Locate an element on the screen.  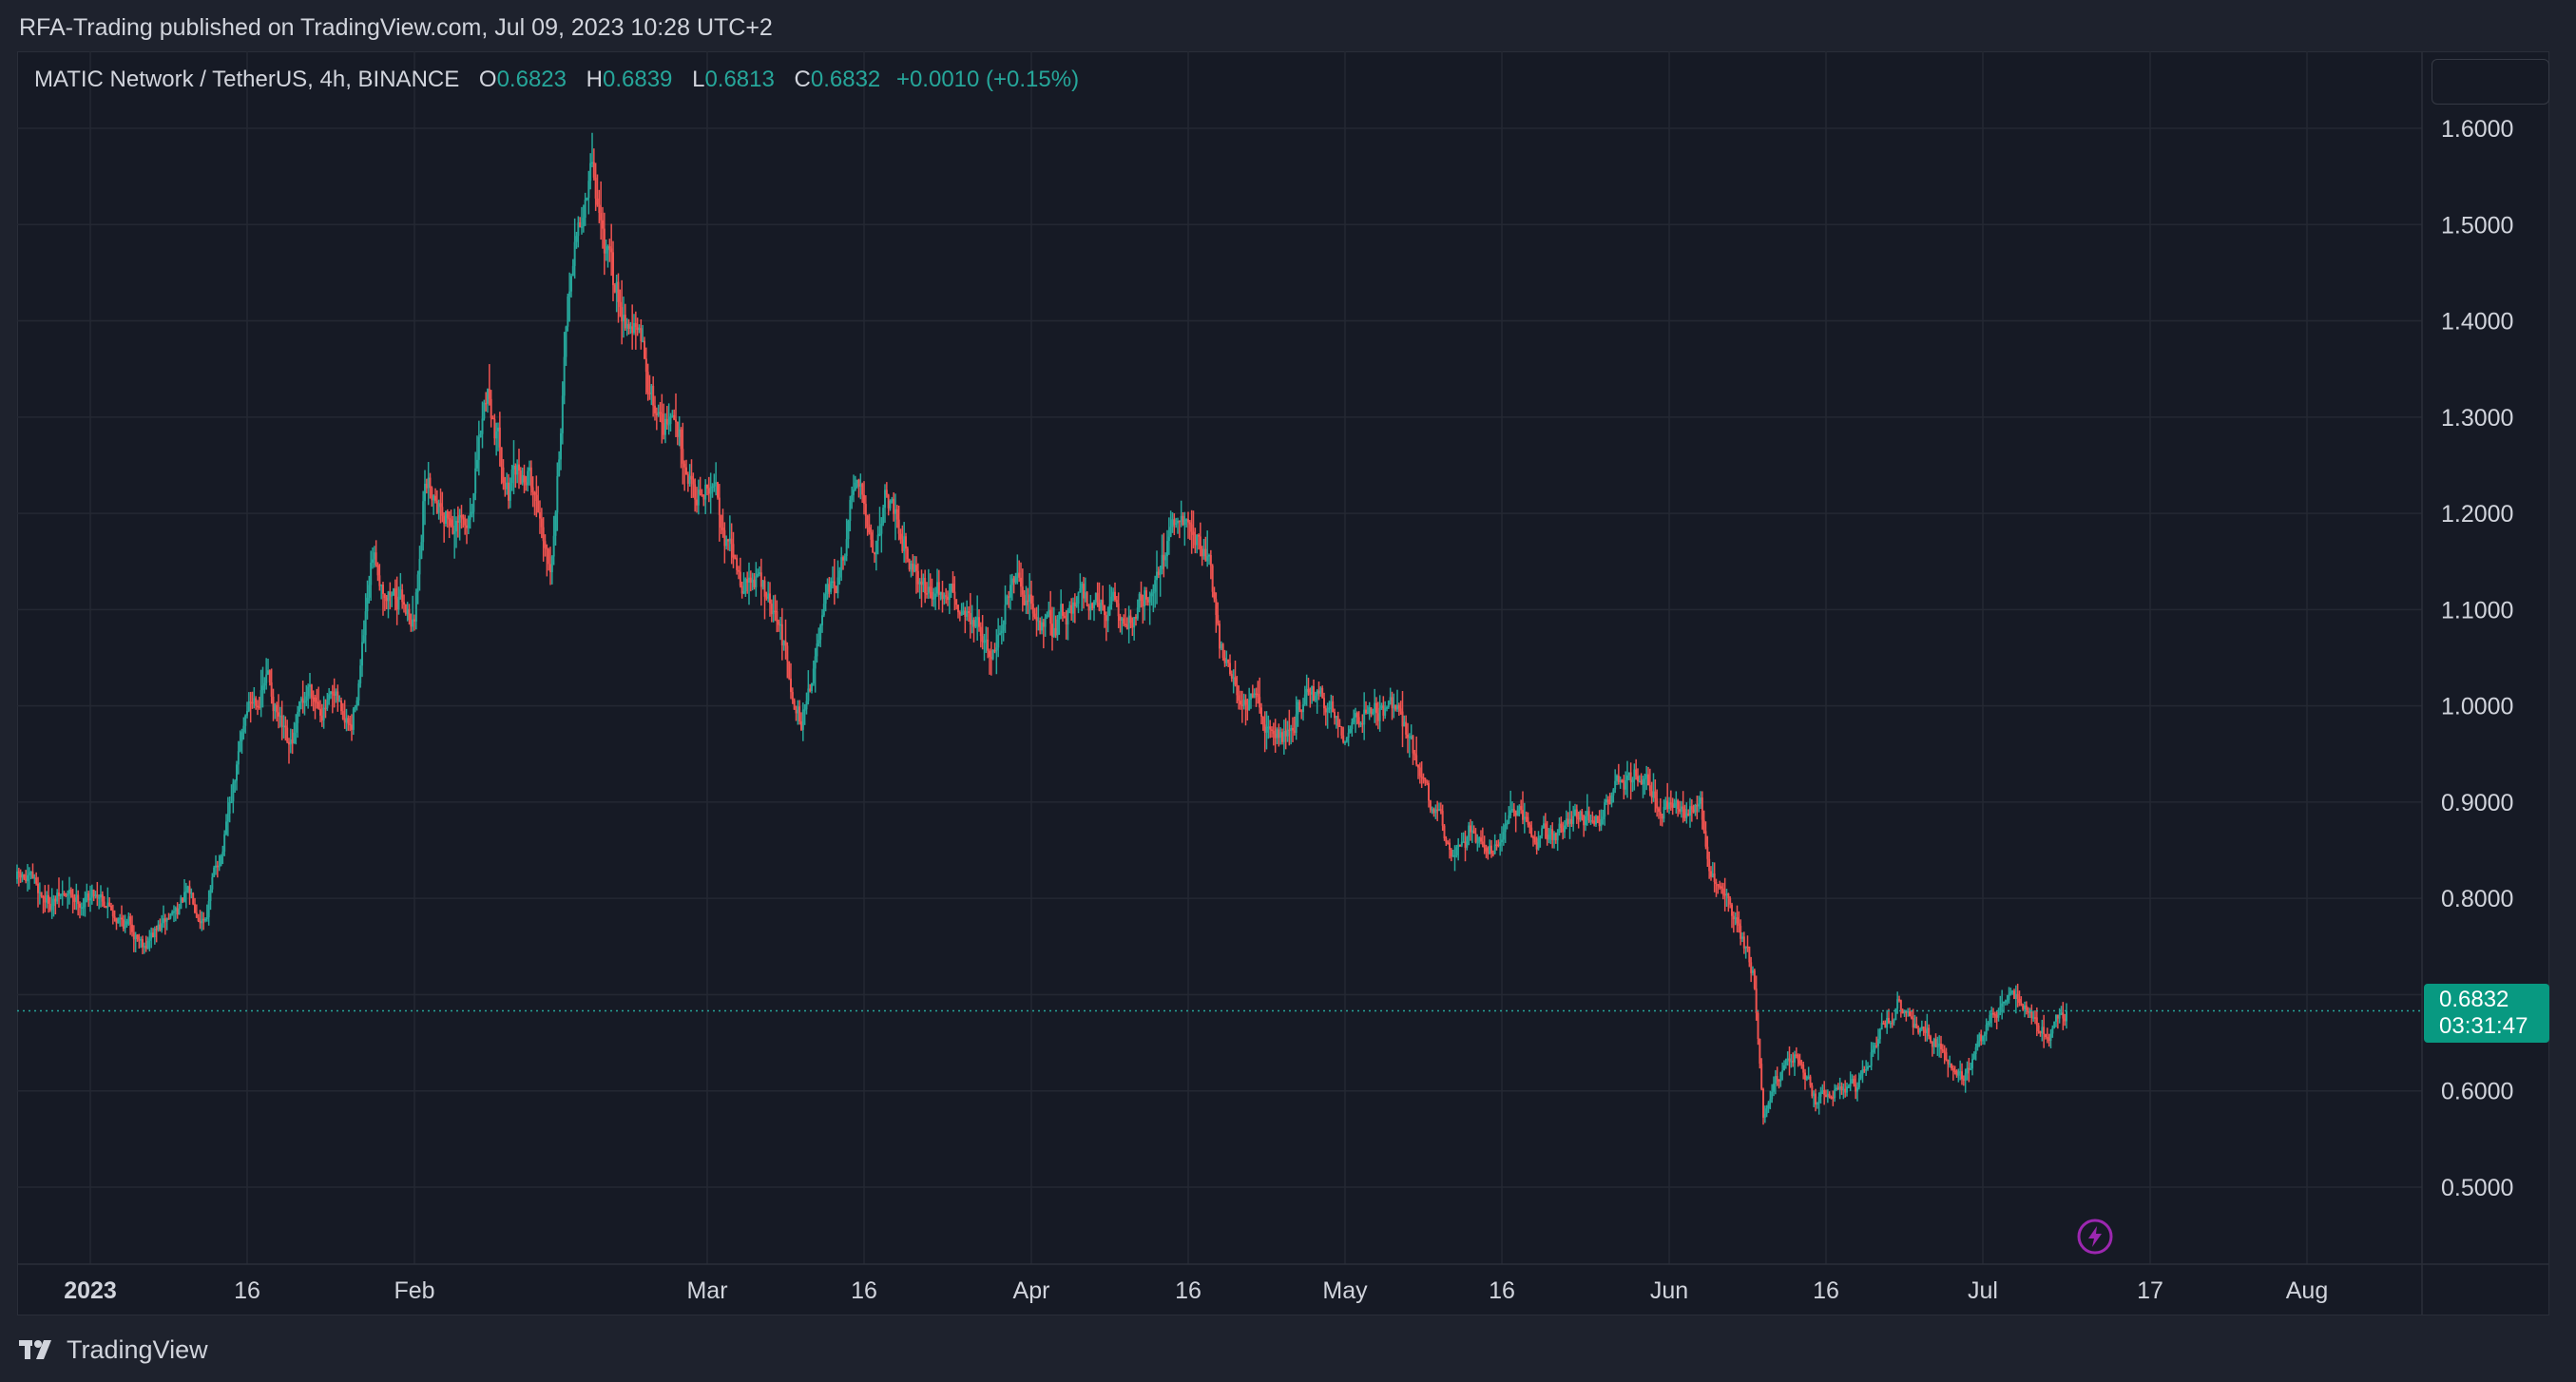
lightning-bolt-icon is located at coordinates (2095, 1237).